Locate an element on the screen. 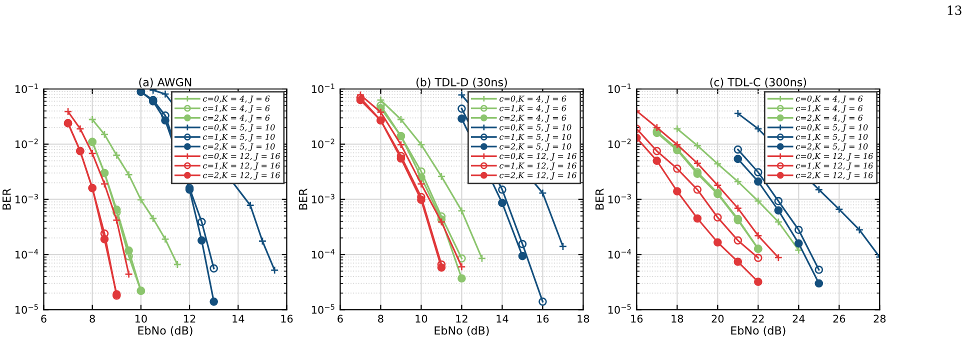  chart-title: (c) TDL-C (300ns) is located at coordinates (758, 83).